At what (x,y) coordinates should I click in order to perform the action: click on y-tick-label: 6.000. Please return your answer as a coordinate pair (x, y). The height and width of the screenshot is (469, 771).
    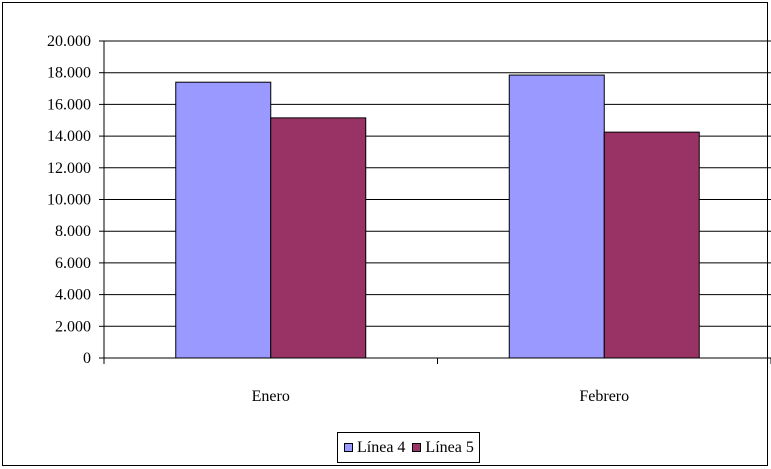
    Looking at the image, I should click on (73, 263).